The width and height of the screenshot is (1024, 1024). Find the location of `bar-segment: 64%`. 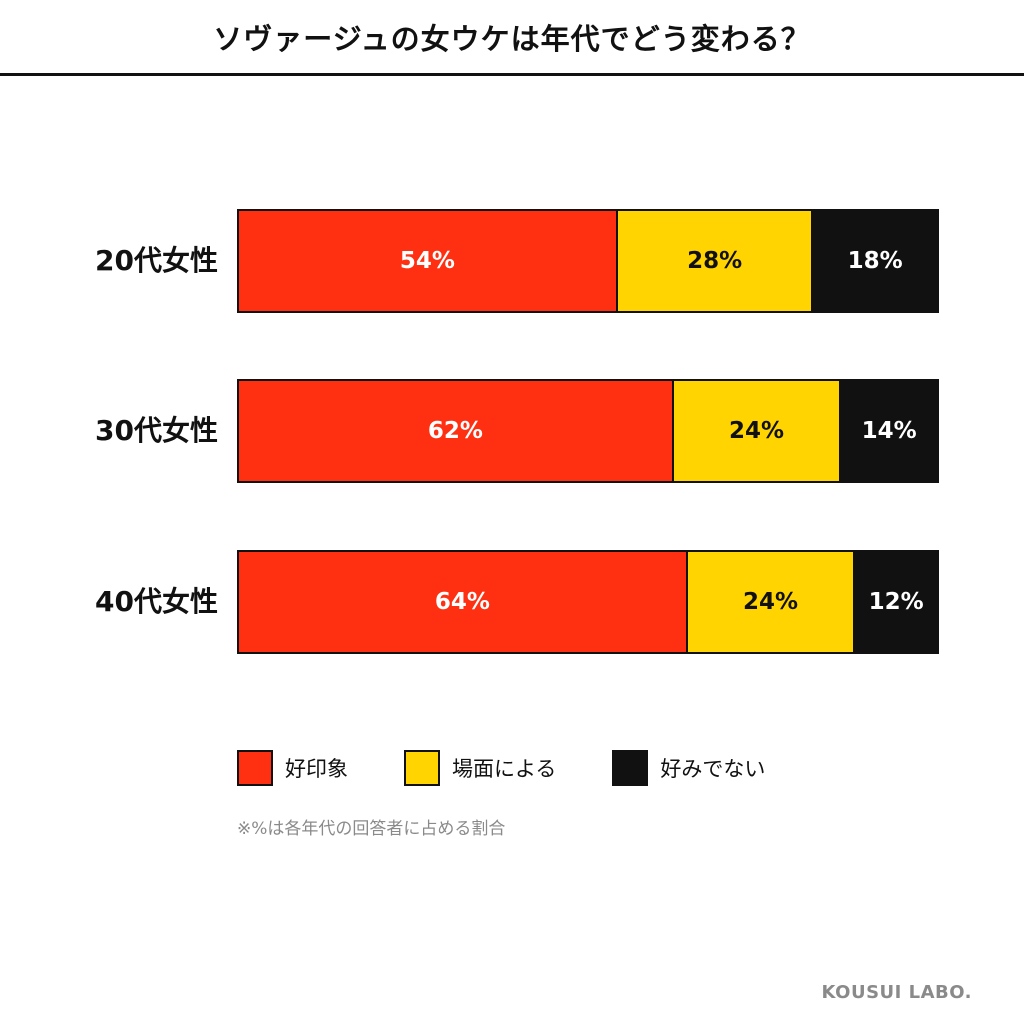

bar-segment: 64% is located at coordinates (462, 602).